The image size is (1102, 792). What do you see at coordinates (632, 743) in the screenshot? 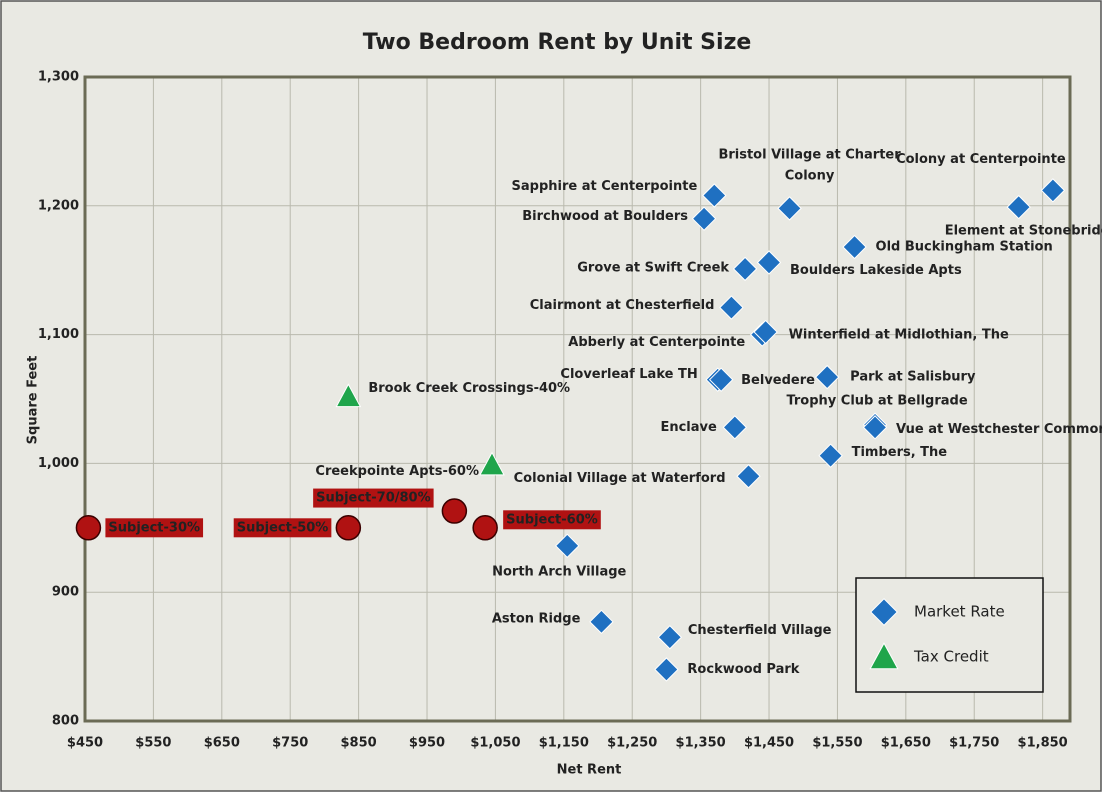
I see `x-tick-label: $1,250` at bounding box center [632, 743].